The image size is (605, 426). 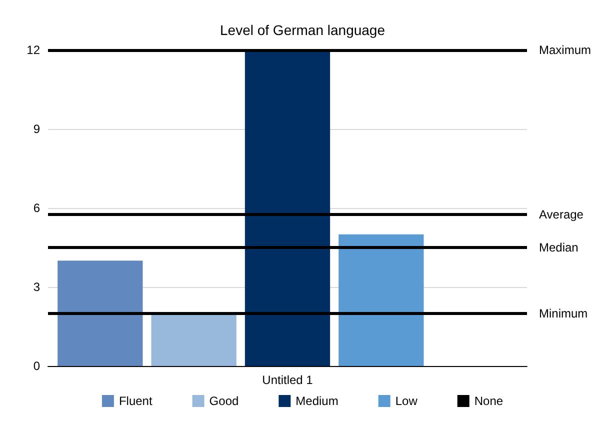 I want to click on y-tick-label: 6, so click(x=36, y=208).